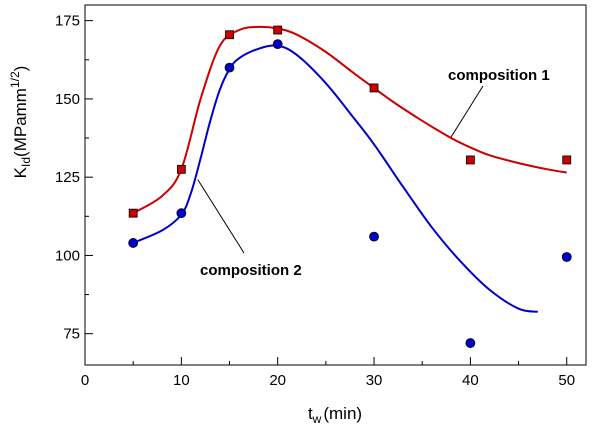 The image size is (600, 433). Describe the element at coordinates (277, 380) in the screenshot. I see `x-tick-label: 20` at that location.